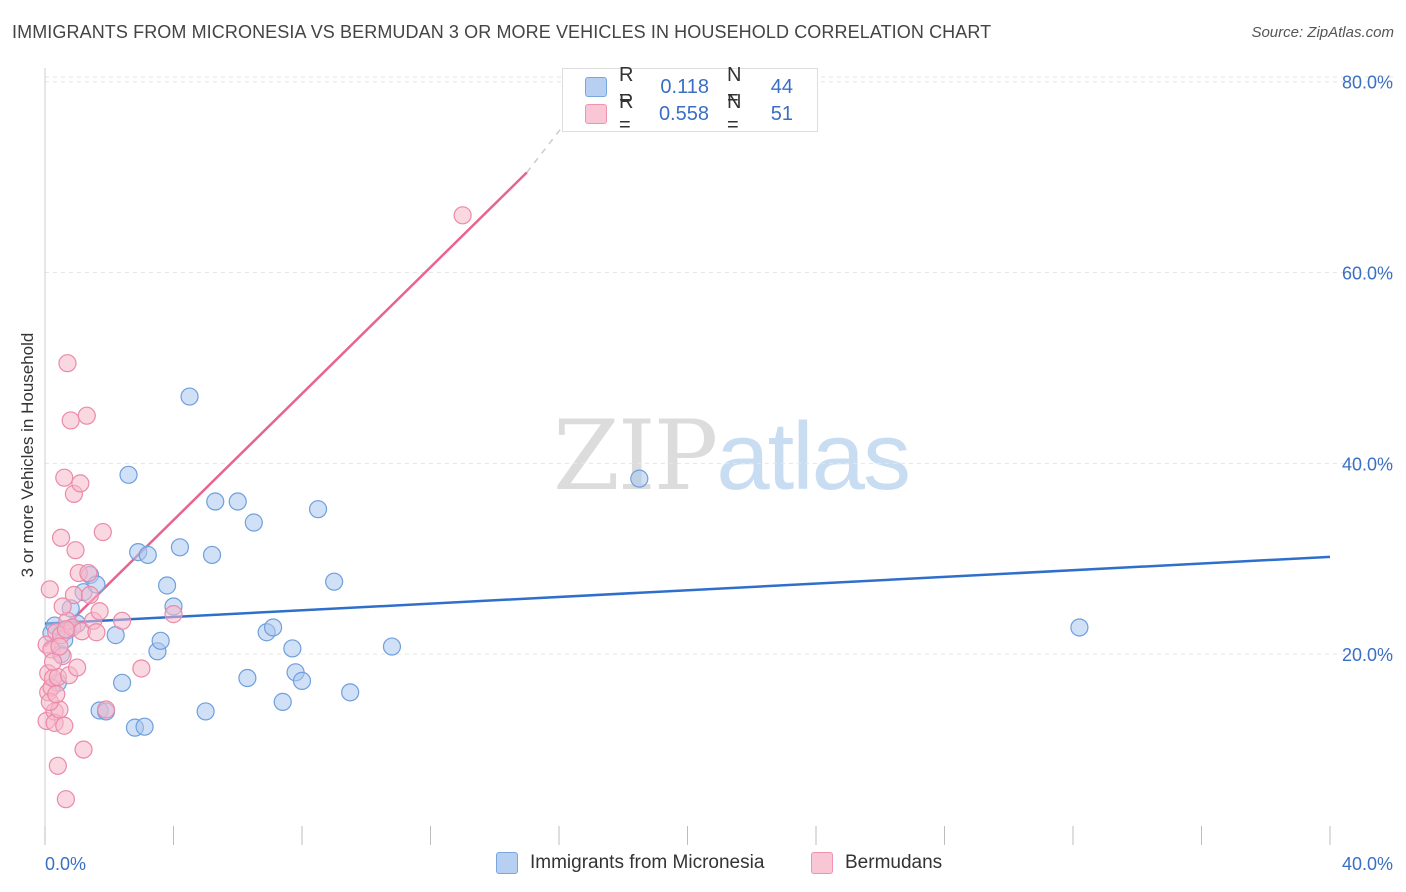 This screenshot has width=1406, height=892. I want to click on watermark: ZIPatlas, so click(732, 456).